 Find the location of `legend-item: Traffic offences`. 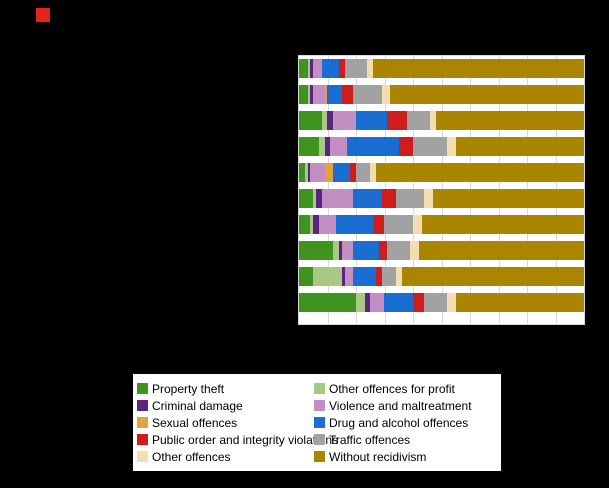

legend-item: Traffic offences is located at coordinates (405, 439).